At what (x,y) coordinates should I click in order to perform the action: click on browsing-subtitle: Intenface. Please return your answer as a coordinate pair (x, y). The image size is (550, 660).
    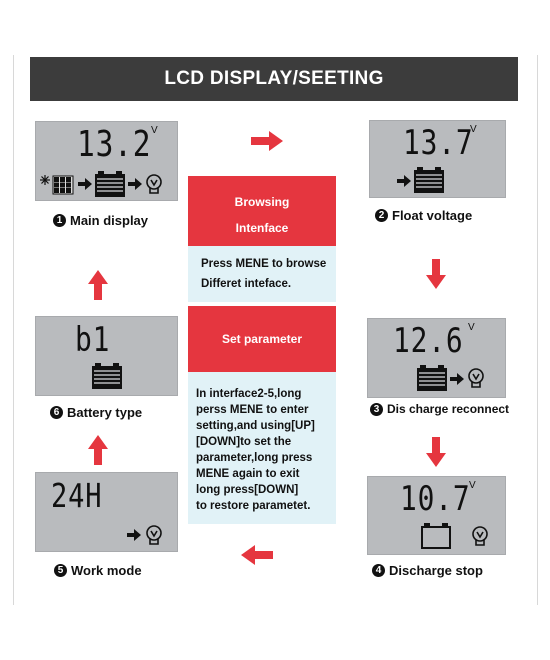
    Looking at the image, I should click on (262, 228).